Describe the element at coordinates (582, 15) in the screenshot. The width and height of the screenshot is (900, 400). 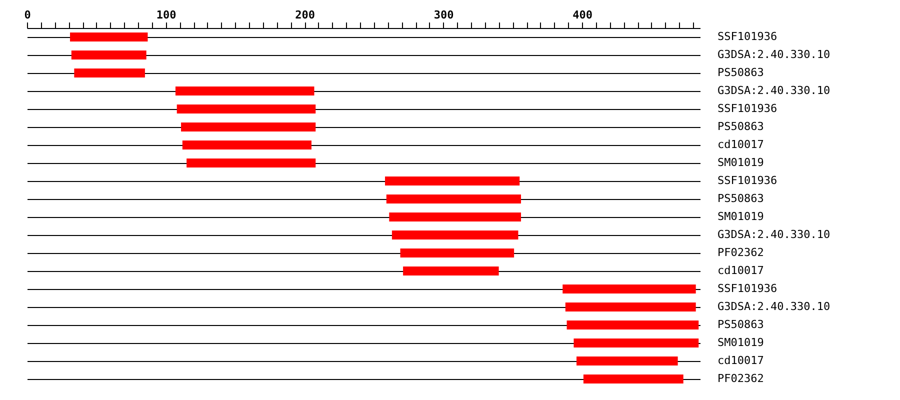
I see `x-tick-label: 400` at that location.